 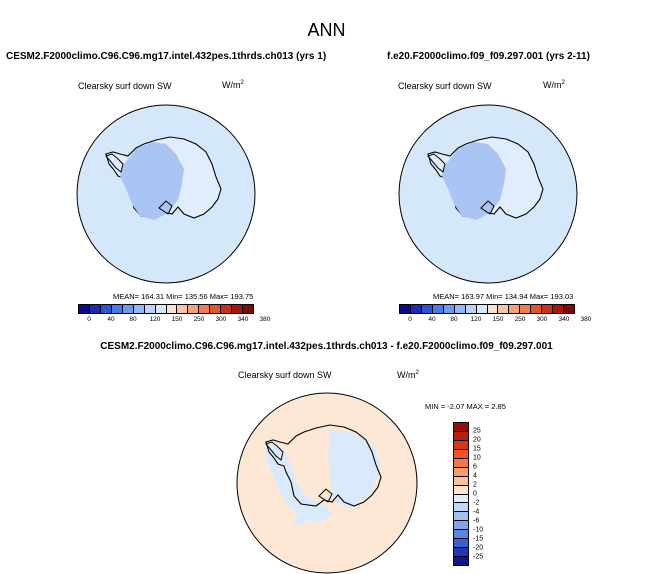 I want to click on diff-ocean, so click(x=327, y=483).